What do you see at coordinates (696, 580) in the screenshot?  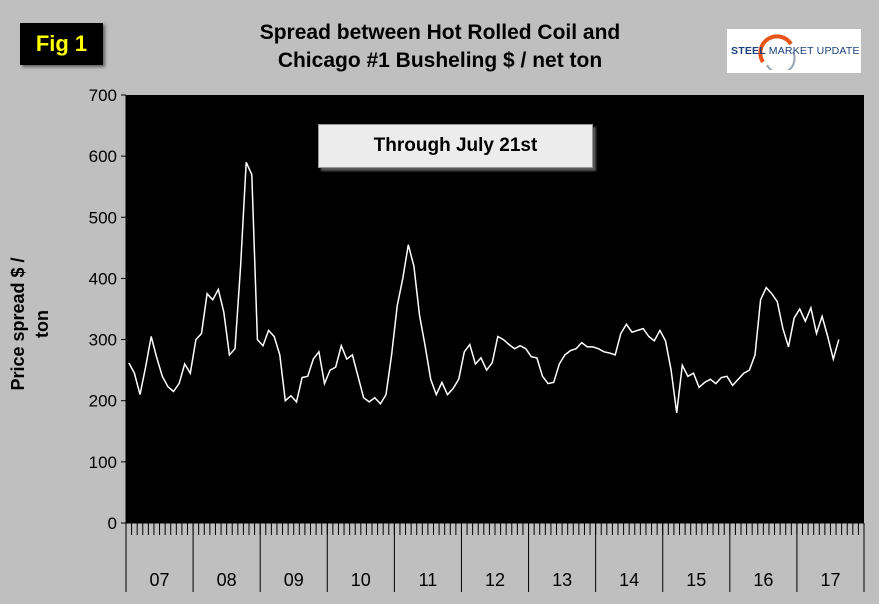 I see `x-tick-label: 15` at bounding box center [696, 580].